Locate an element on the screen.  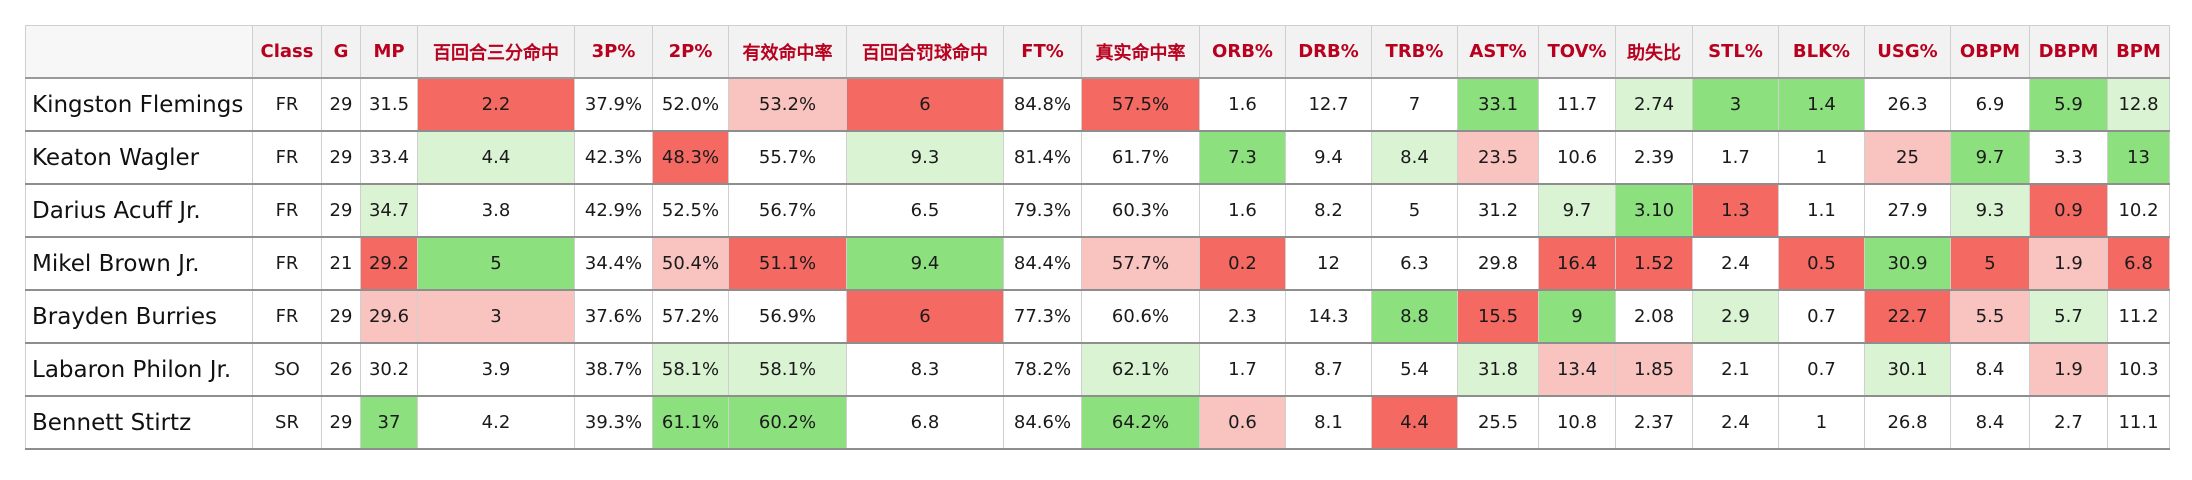
stat-cell: 37.9% is located at coordinates (613, 104).